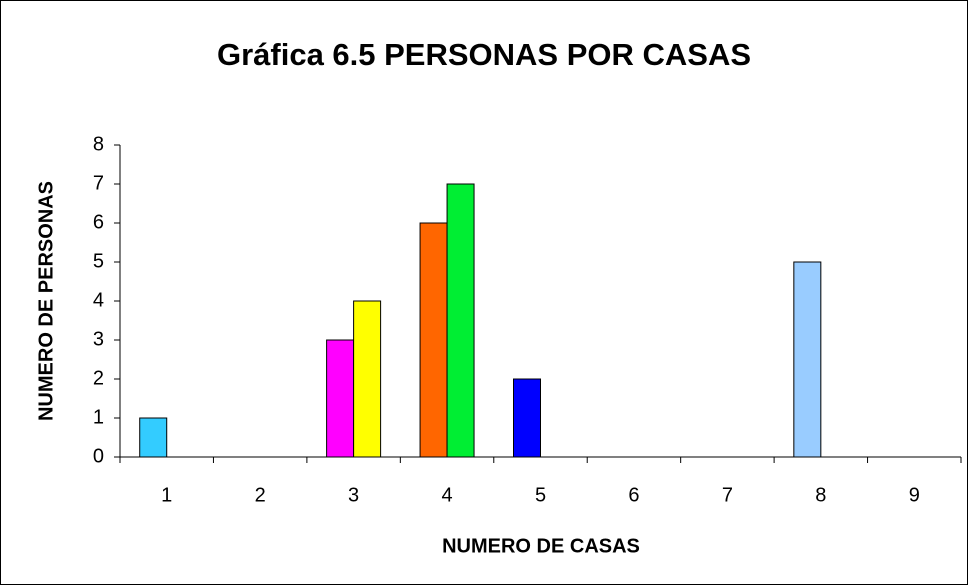 The width and height of the screenshot is (969, 586). Describe the element at coordinates (446, 495) in the screenshot. I see `x-tick-label: 4` at that location.